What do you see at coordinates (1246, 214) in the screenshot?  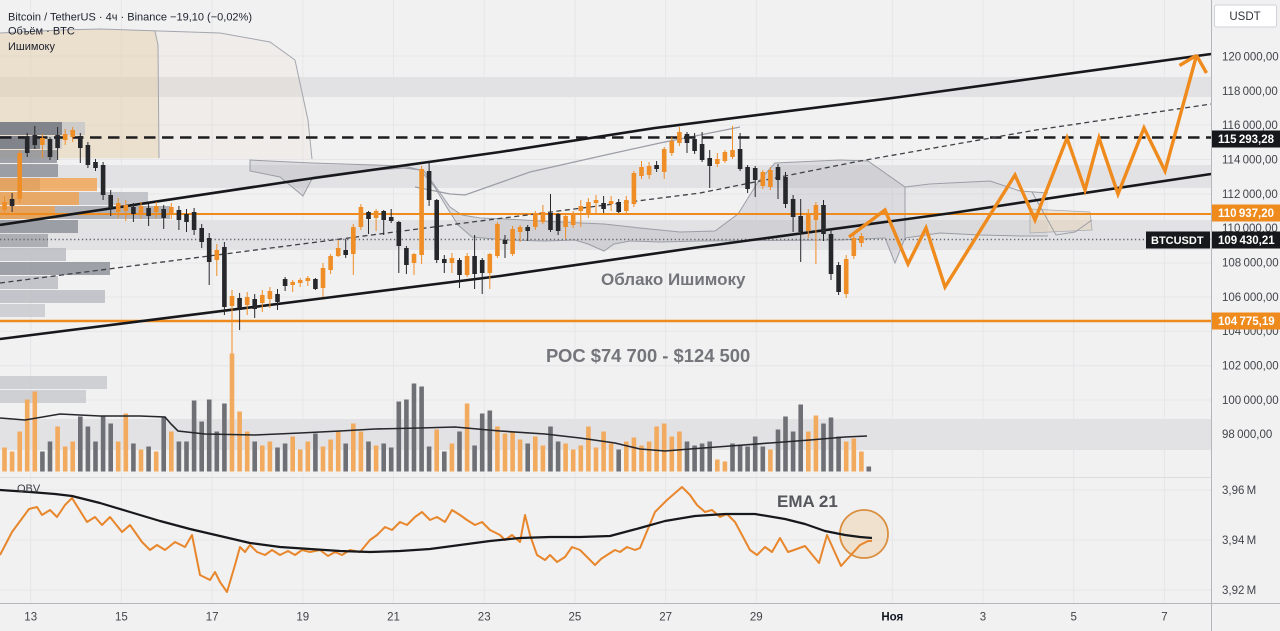 I see `svg-text: 110 937,20` at bounding box center [1246, 214].